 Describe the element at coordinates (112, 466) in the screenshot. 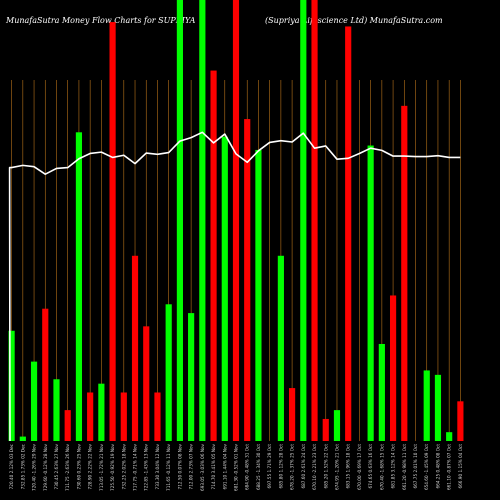

I see `x-tick-label: 725.50 -0.92% 19 Nov` at that location.